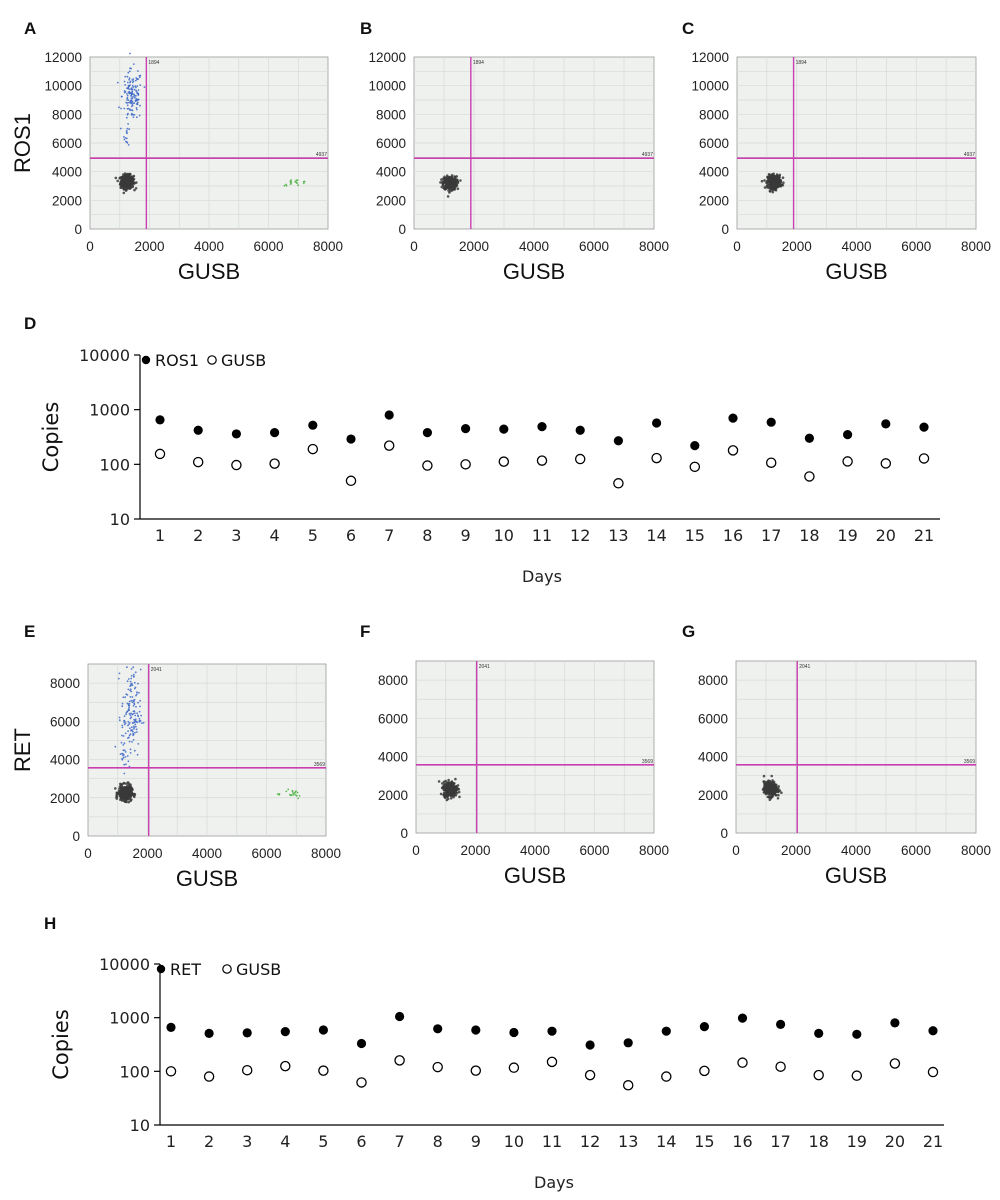 This screenshot has width=1000, height=1200. What do you see at coordinates (146, 360) in the screenshot?
I see `legend-marker-filled` at bounding box center [146, 360].